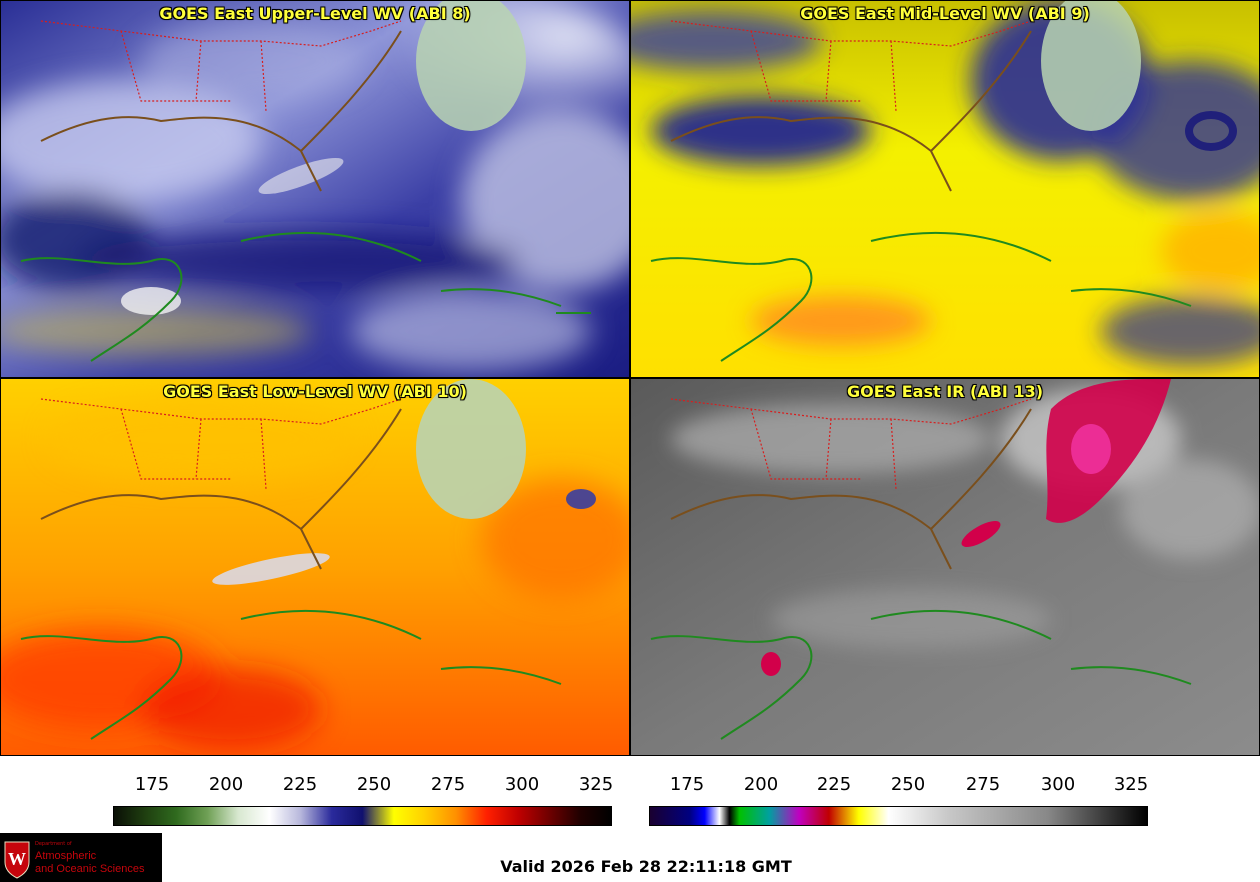  I want to click on logo-line2: and Oceanic Sciences, so click(90, 869).